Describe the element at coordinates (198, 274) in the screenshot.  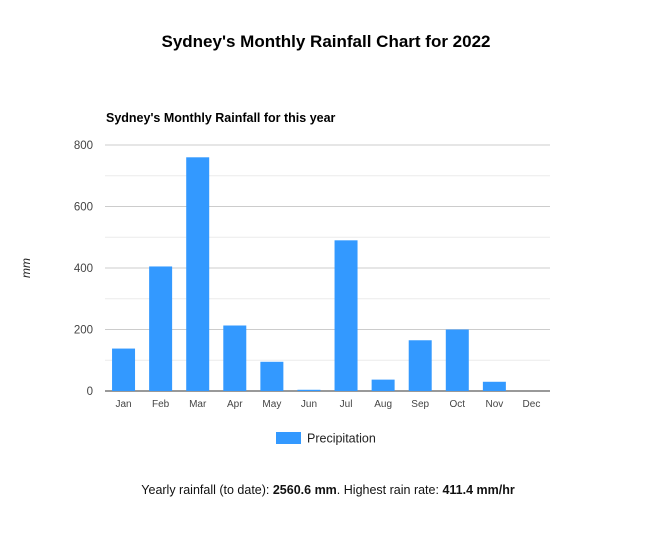
I see `bar-mar` at that location.